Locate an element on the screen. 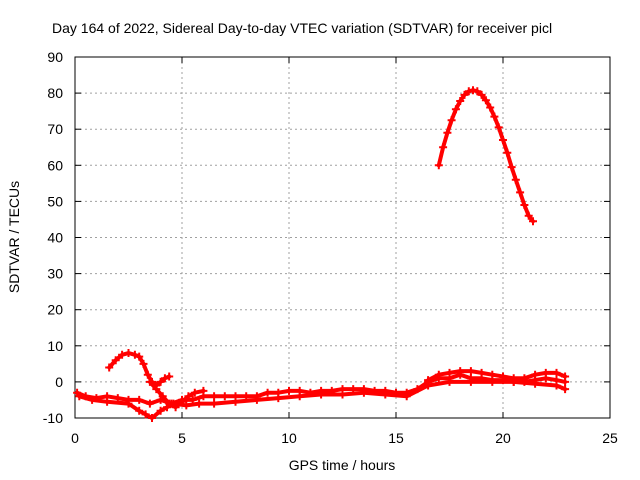  x-tick-label: 5 is located at coordinates (182, 438).